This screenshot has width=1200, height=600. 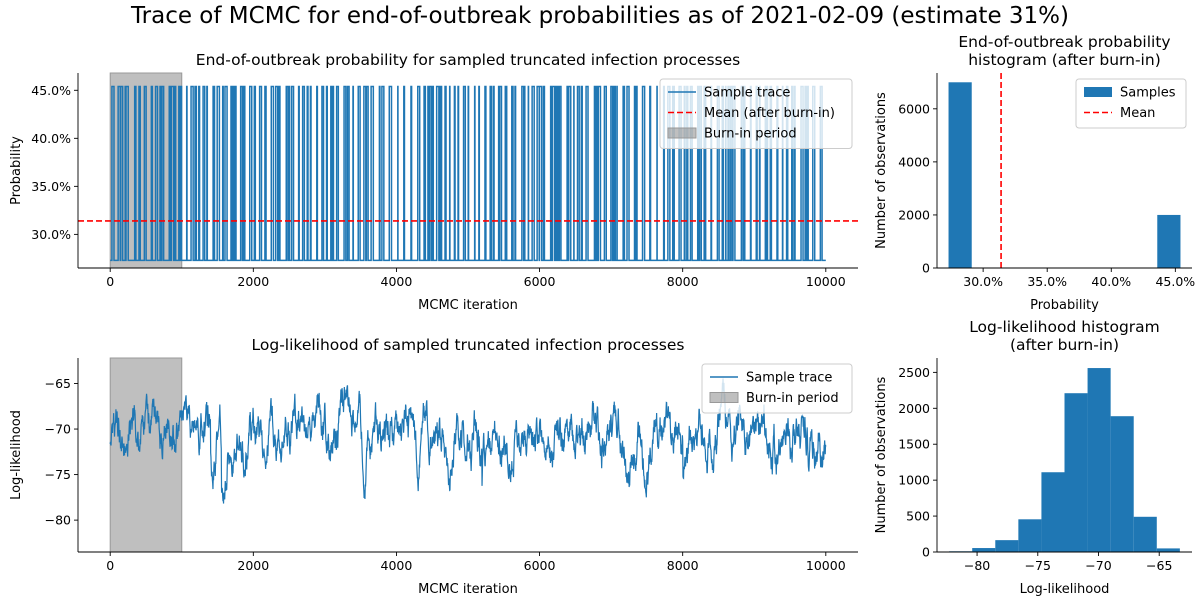 What do you see at coordinates (16, 455) in the screenshot?
I see `y-axis-label: Log-likelihood` at bounding box center [16, 455].